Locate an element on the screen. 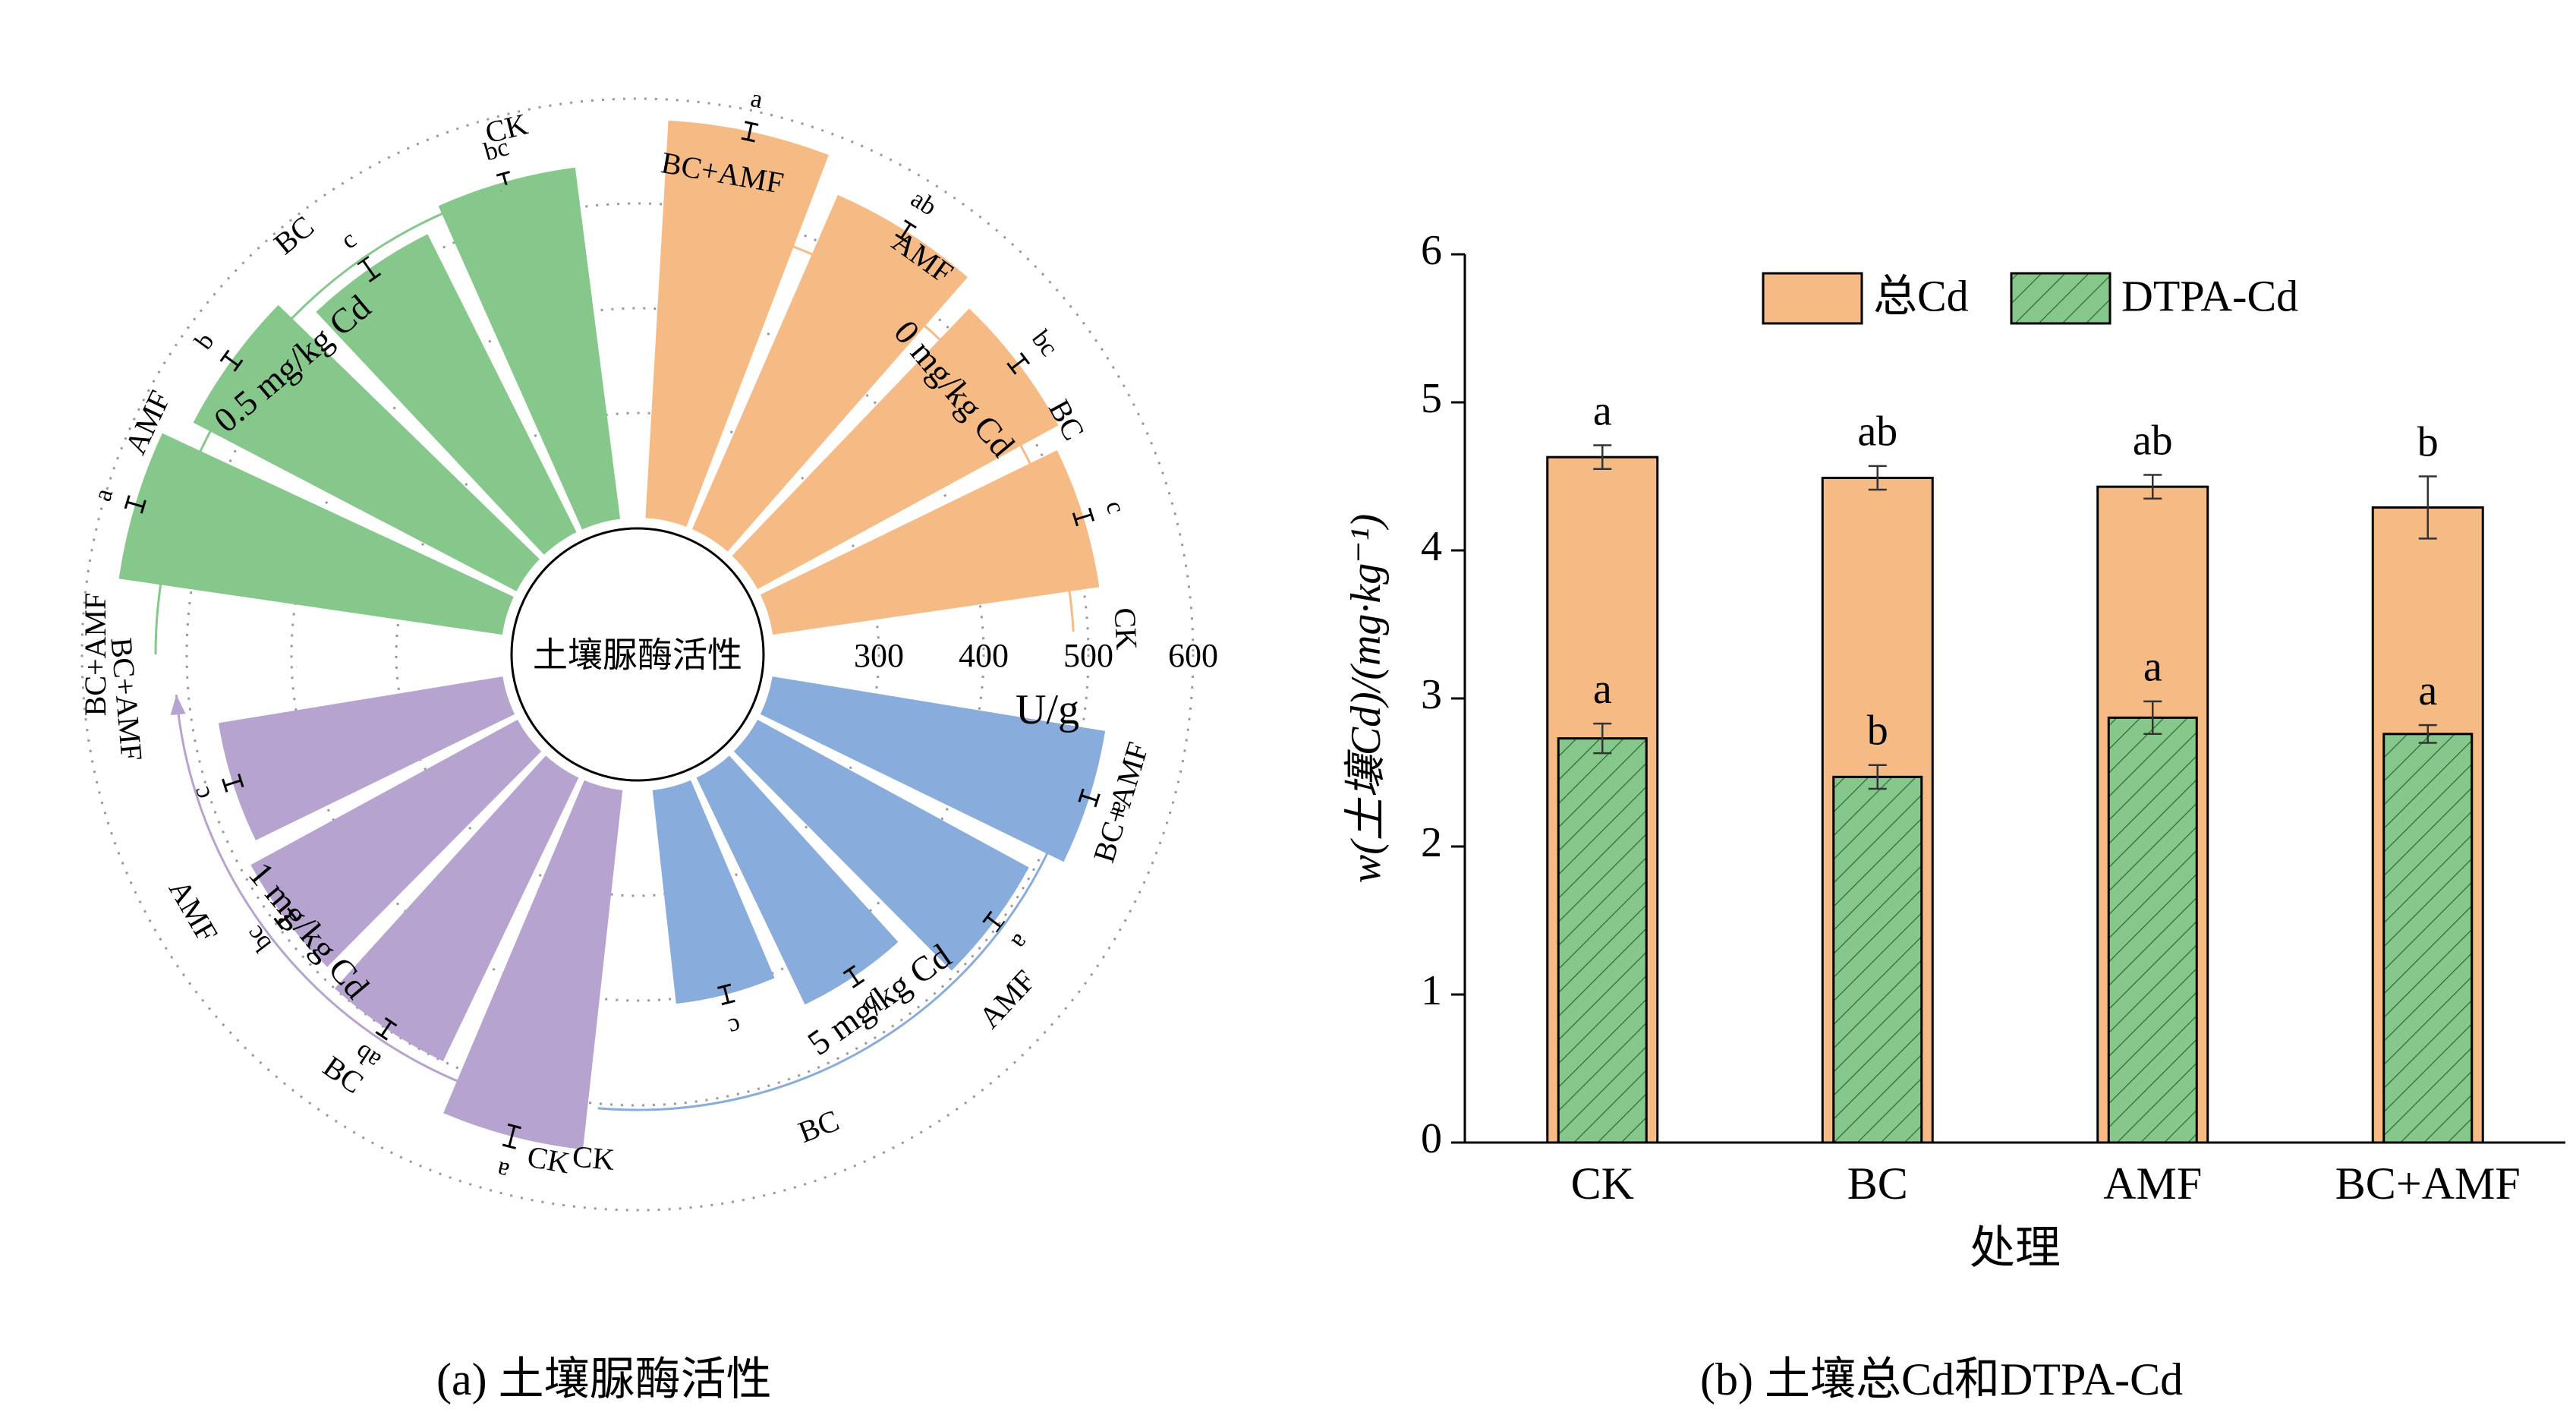 The image size is (2576, 1428). bar-dtpa-cd-ck is located at coordinates (1602, 940).